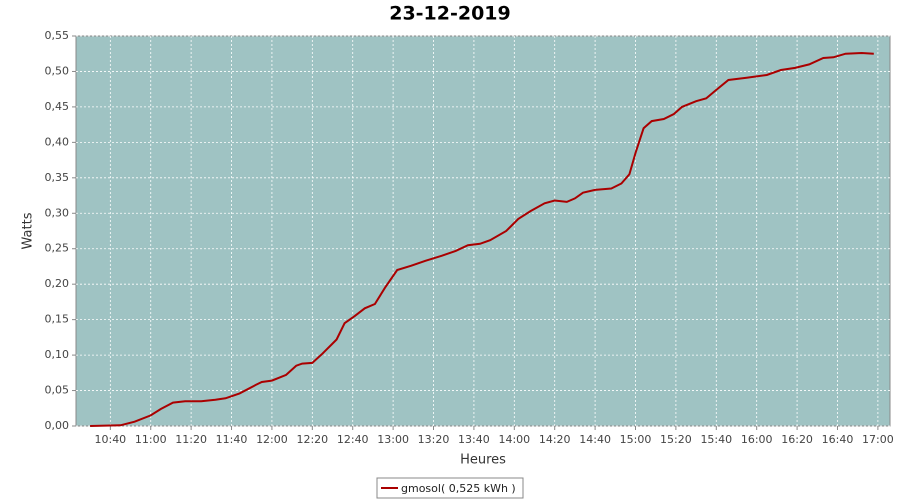 This screenshot has width=900, height=500. What do you see at coordinates (555, 439) in the screenshot?
I see `x-tick-label: 14:20` at bounding box center [555, 439].